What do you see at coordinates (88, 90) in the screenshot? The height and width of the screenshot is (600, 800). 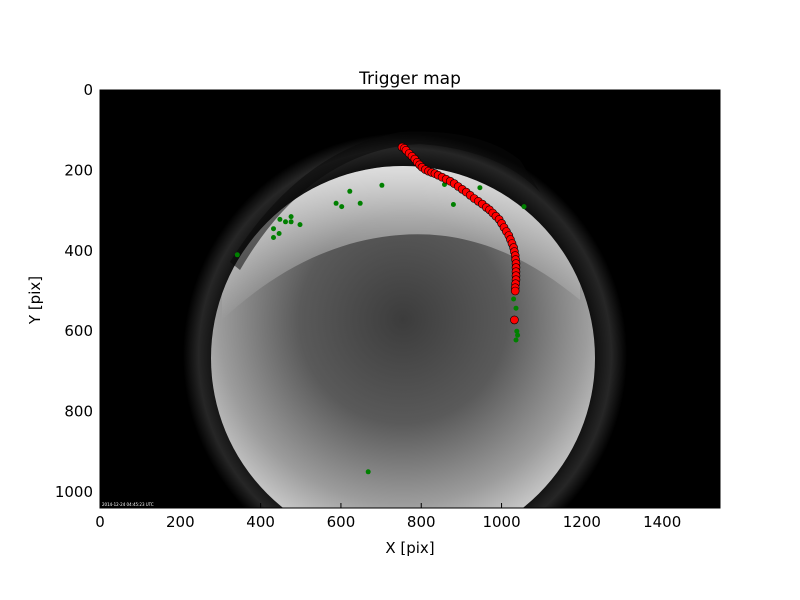 I see `y-tick-label: 0` at bounding box center [88, 90].